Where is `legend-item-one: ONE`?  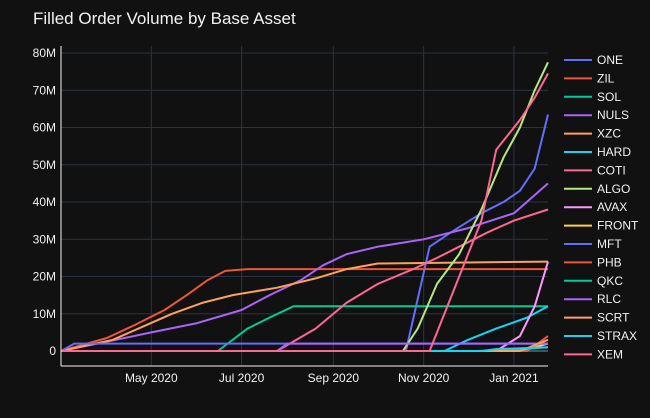 legend-item-one: ONE is located at coordinates (593, 60).